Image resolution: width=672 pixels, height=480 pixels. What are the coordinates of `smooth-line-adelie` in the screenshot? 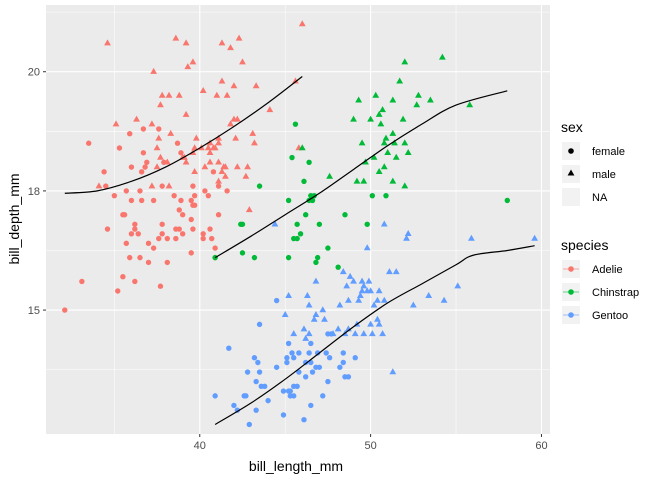 It's located at (183, 135).